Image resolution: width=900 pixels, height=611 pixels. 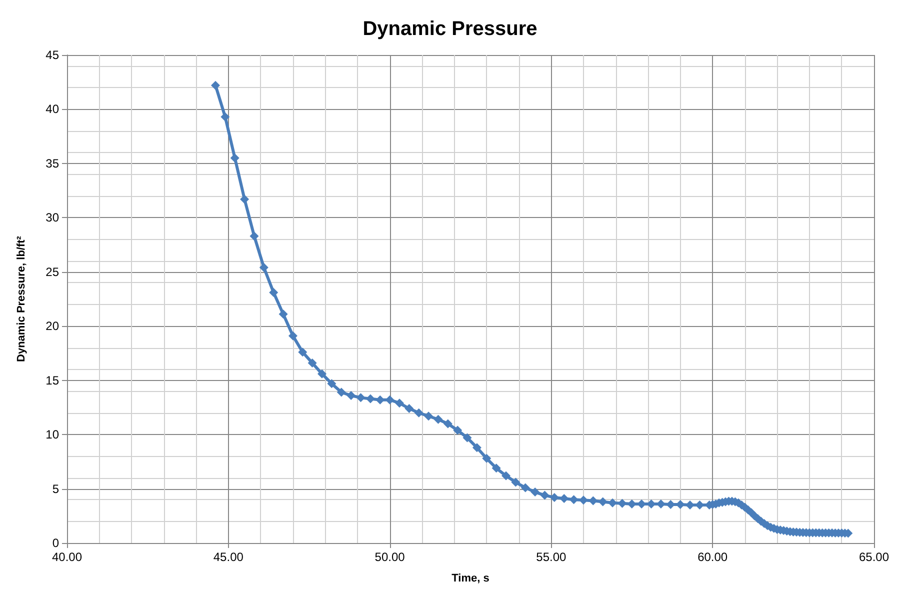 What do you see at coordinates (471, 578) in the screenshot?
I see `x-axis-title: Time, s` at bounding box center [471, 578].